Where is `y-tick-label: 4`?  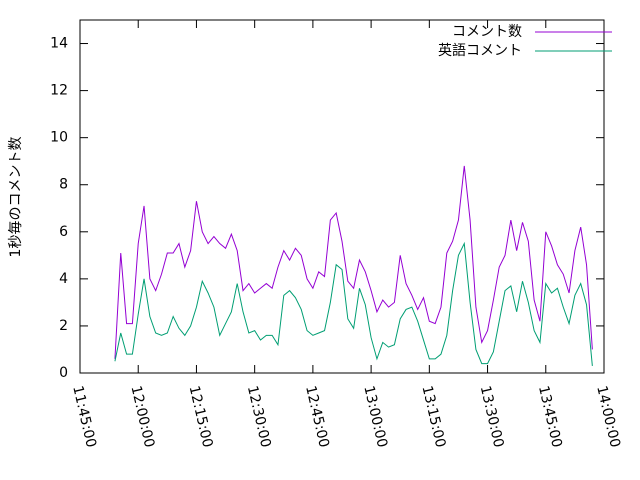 y-tick-label: 4 is located at coordinates (63, 279).